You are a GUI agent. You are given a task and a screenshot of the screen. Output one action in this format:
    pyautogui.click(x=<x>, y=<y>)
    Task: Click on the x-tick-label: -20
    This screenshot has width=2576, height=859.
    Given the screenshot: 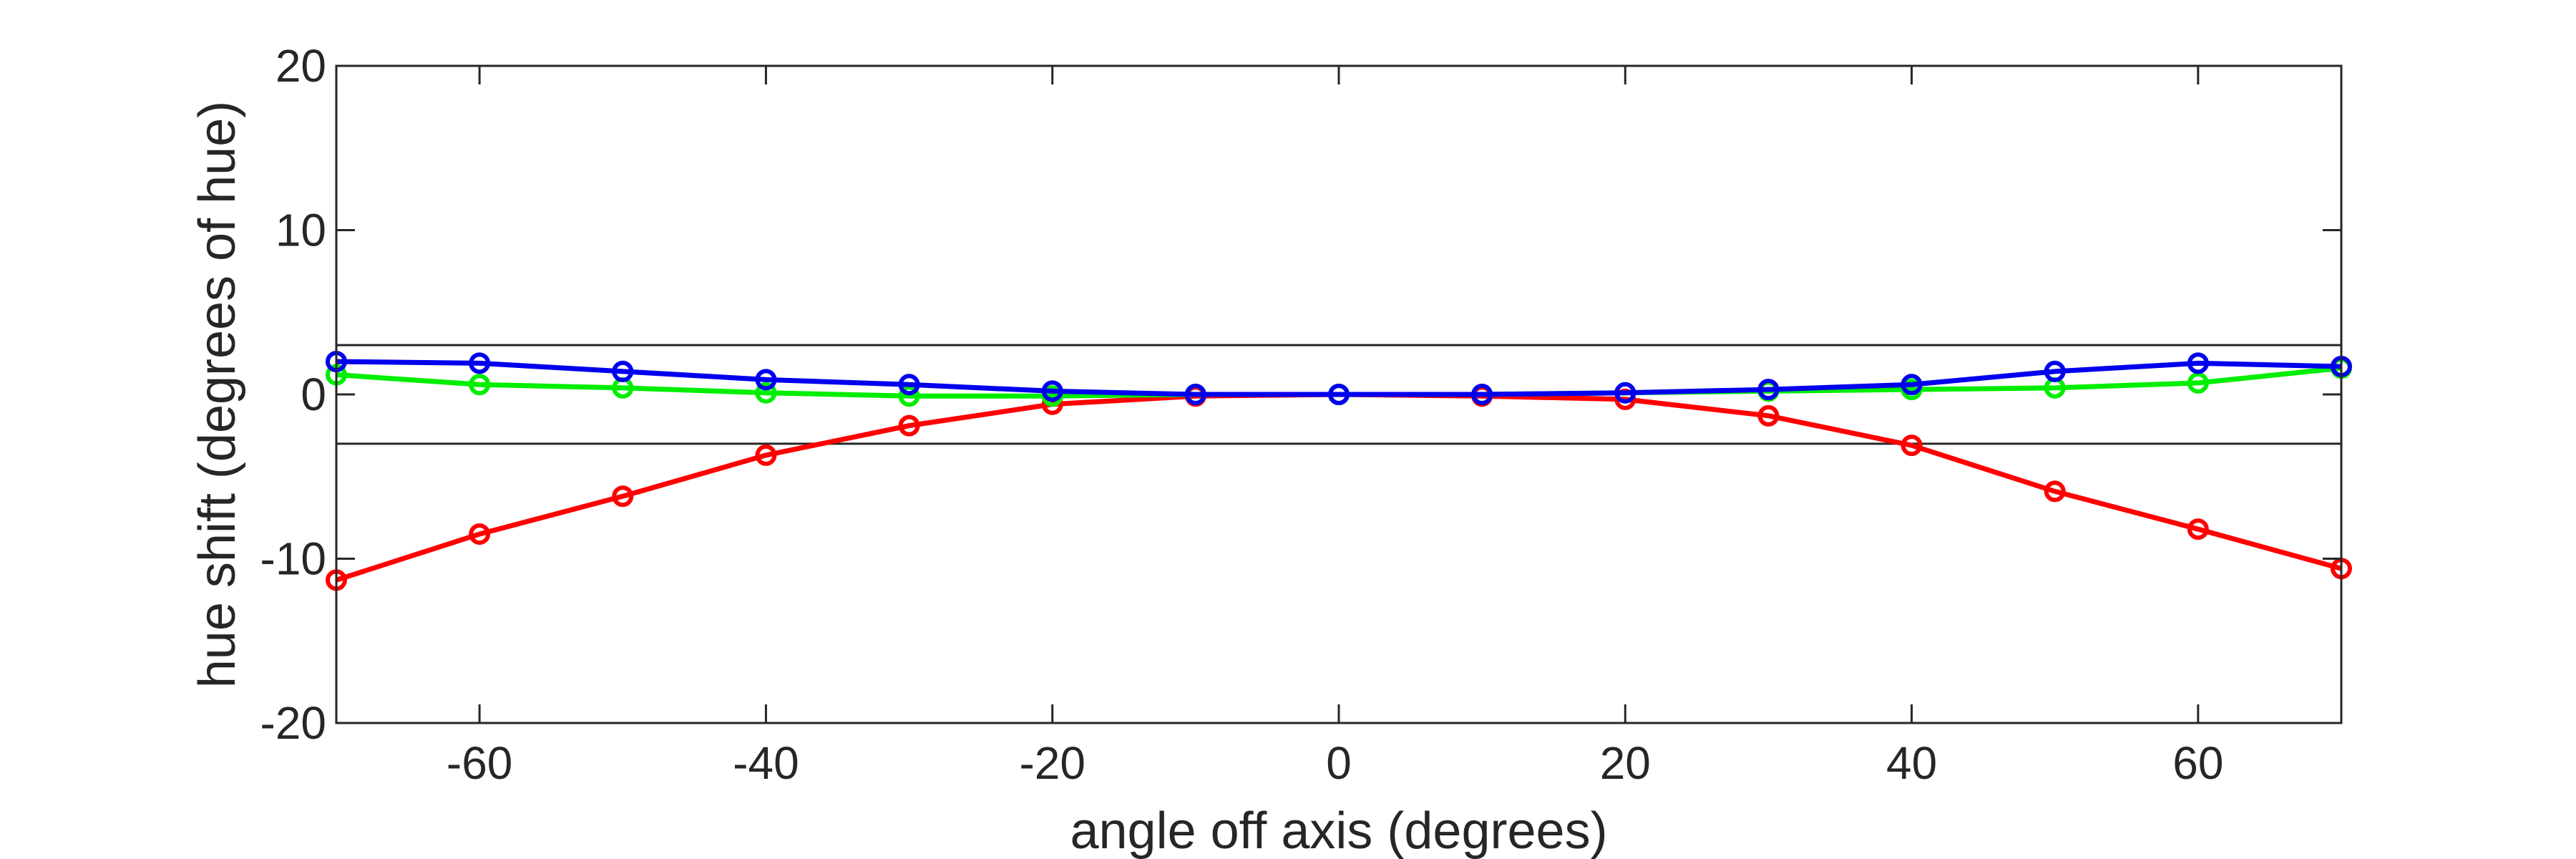 What is the action you would take?
    pyautogui.click(x=1052, y=763)
    